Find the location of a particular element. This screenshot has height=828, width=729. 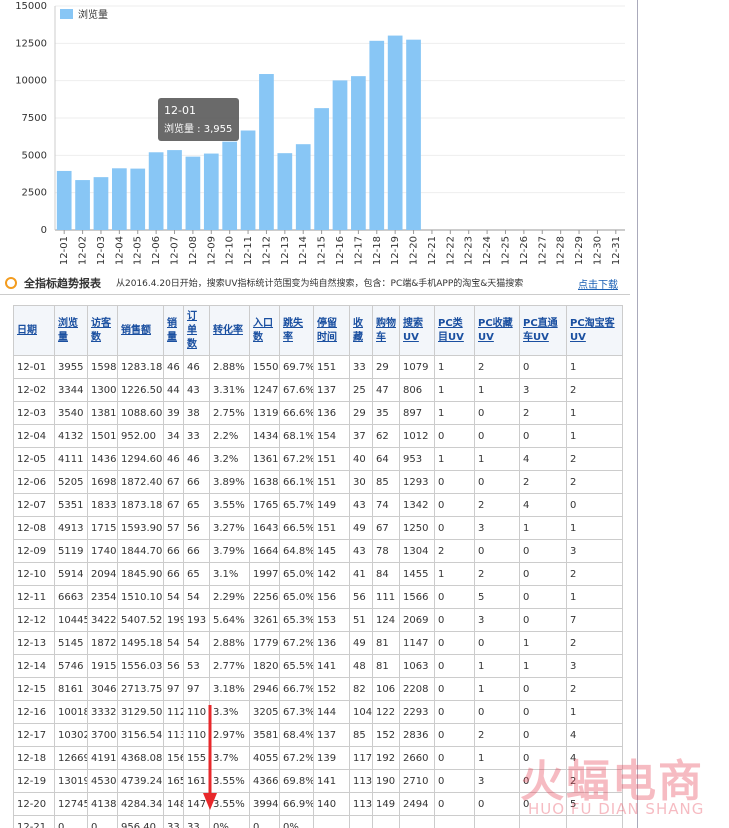

table-cell: 2660 is located at coordinates (417, 758).